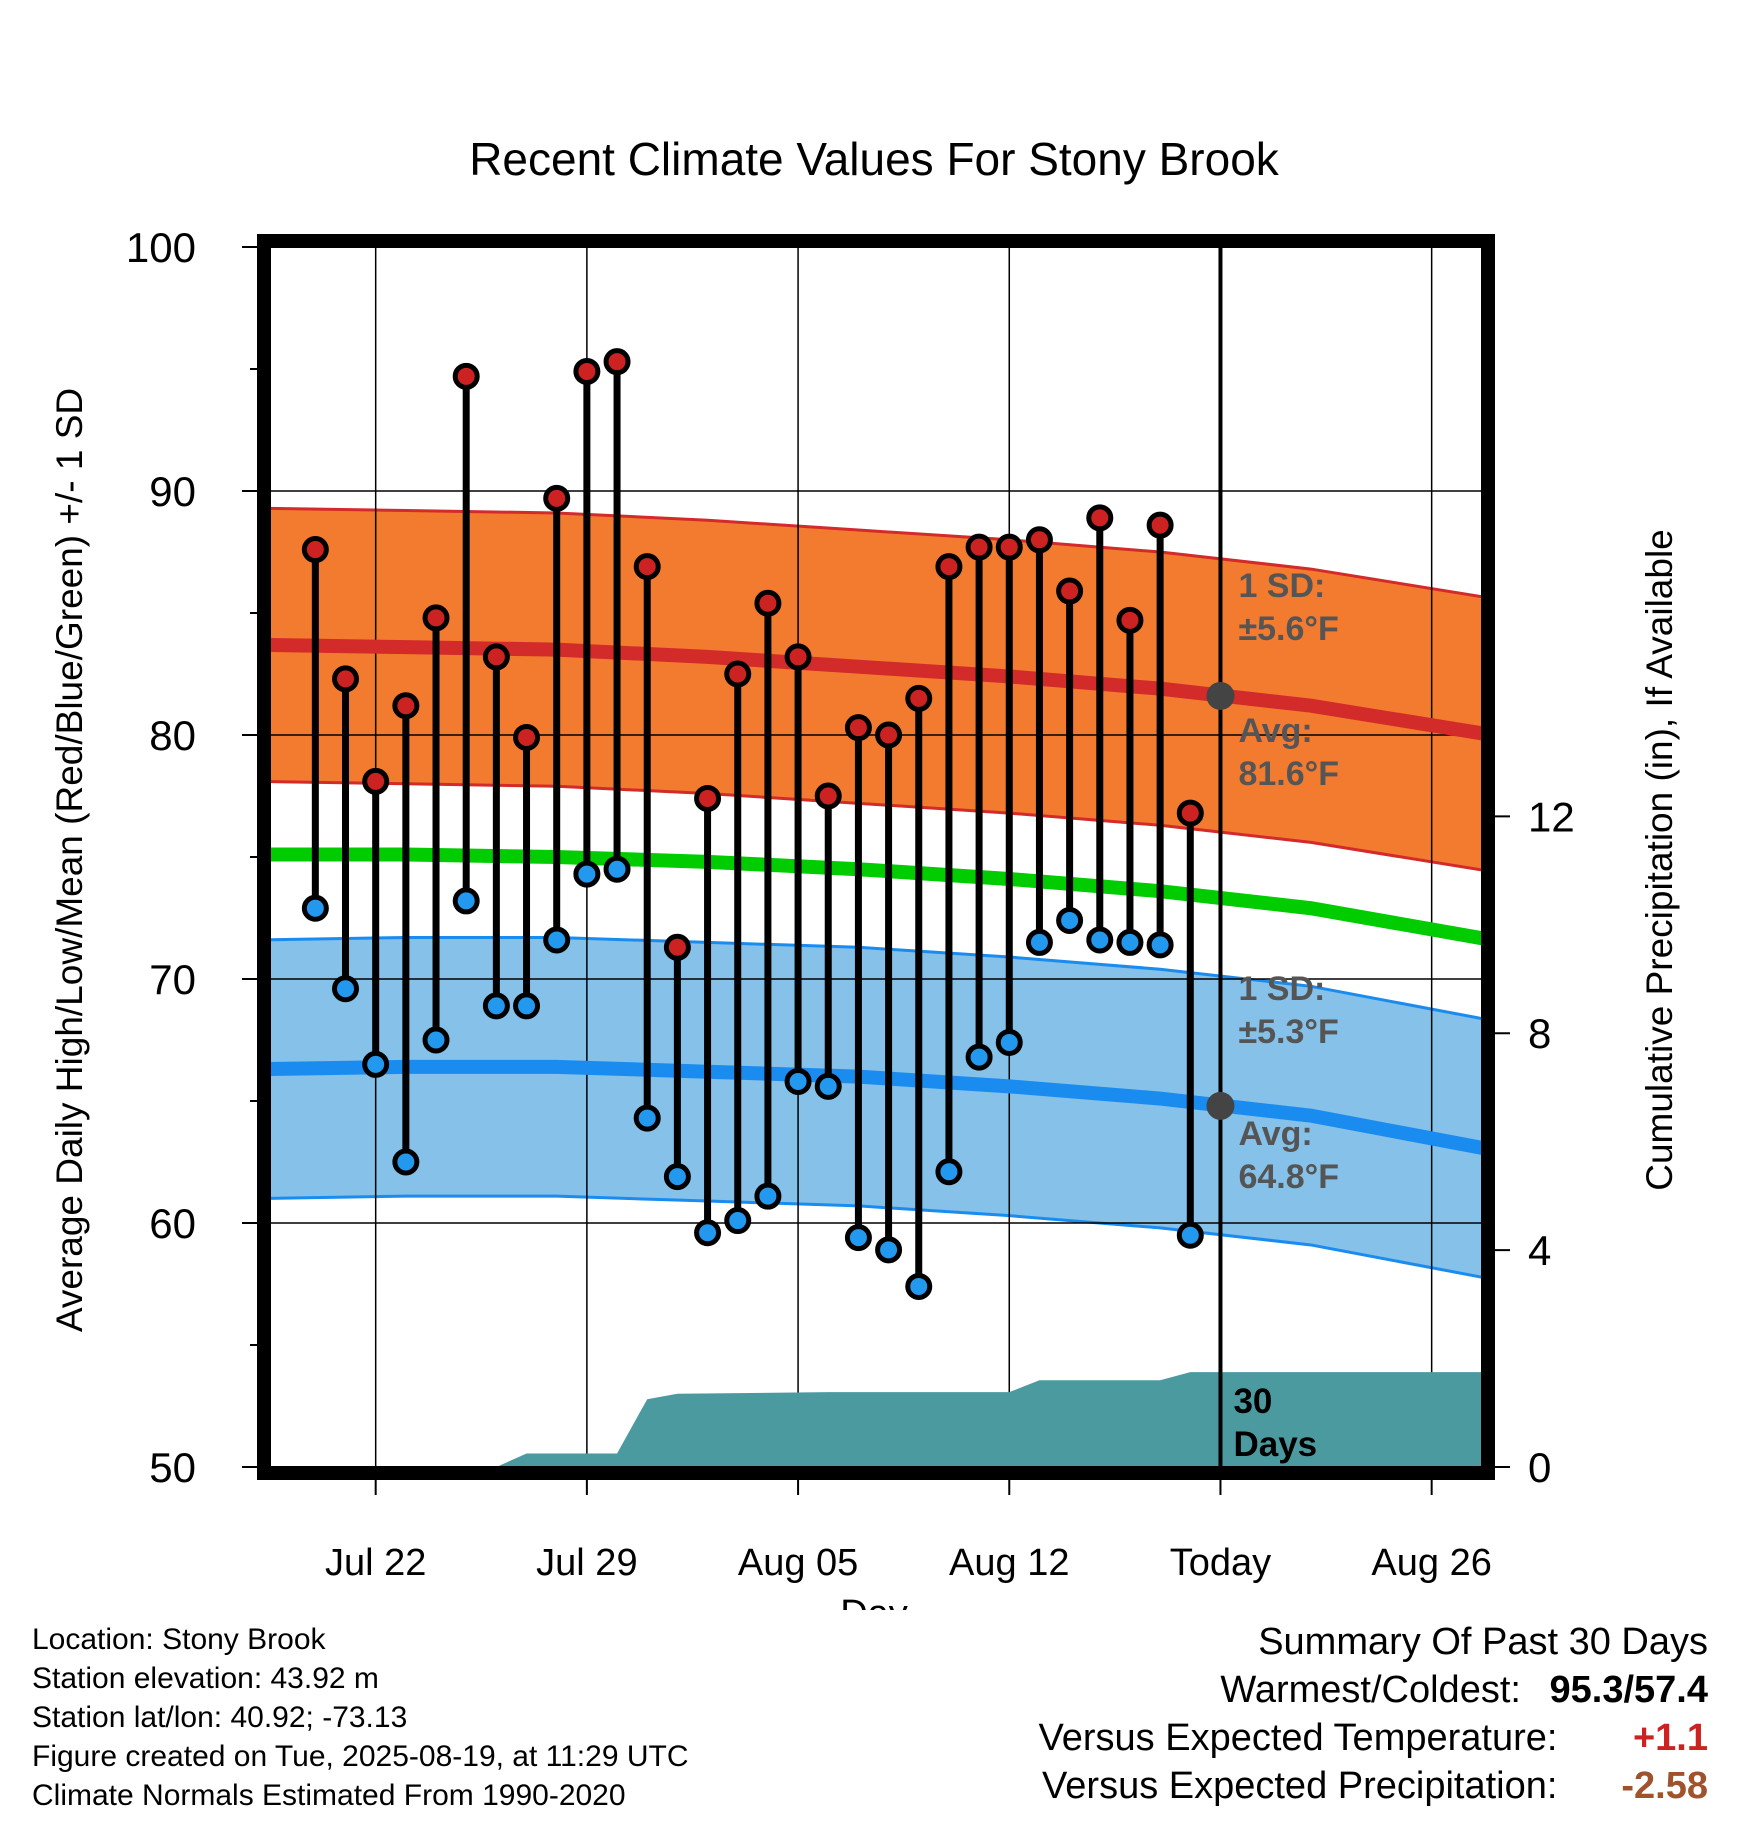  Describe the element at coordinates (1288, 1032) in the screenshot. I see `low-sd-value: ±5.3°F` at that location.